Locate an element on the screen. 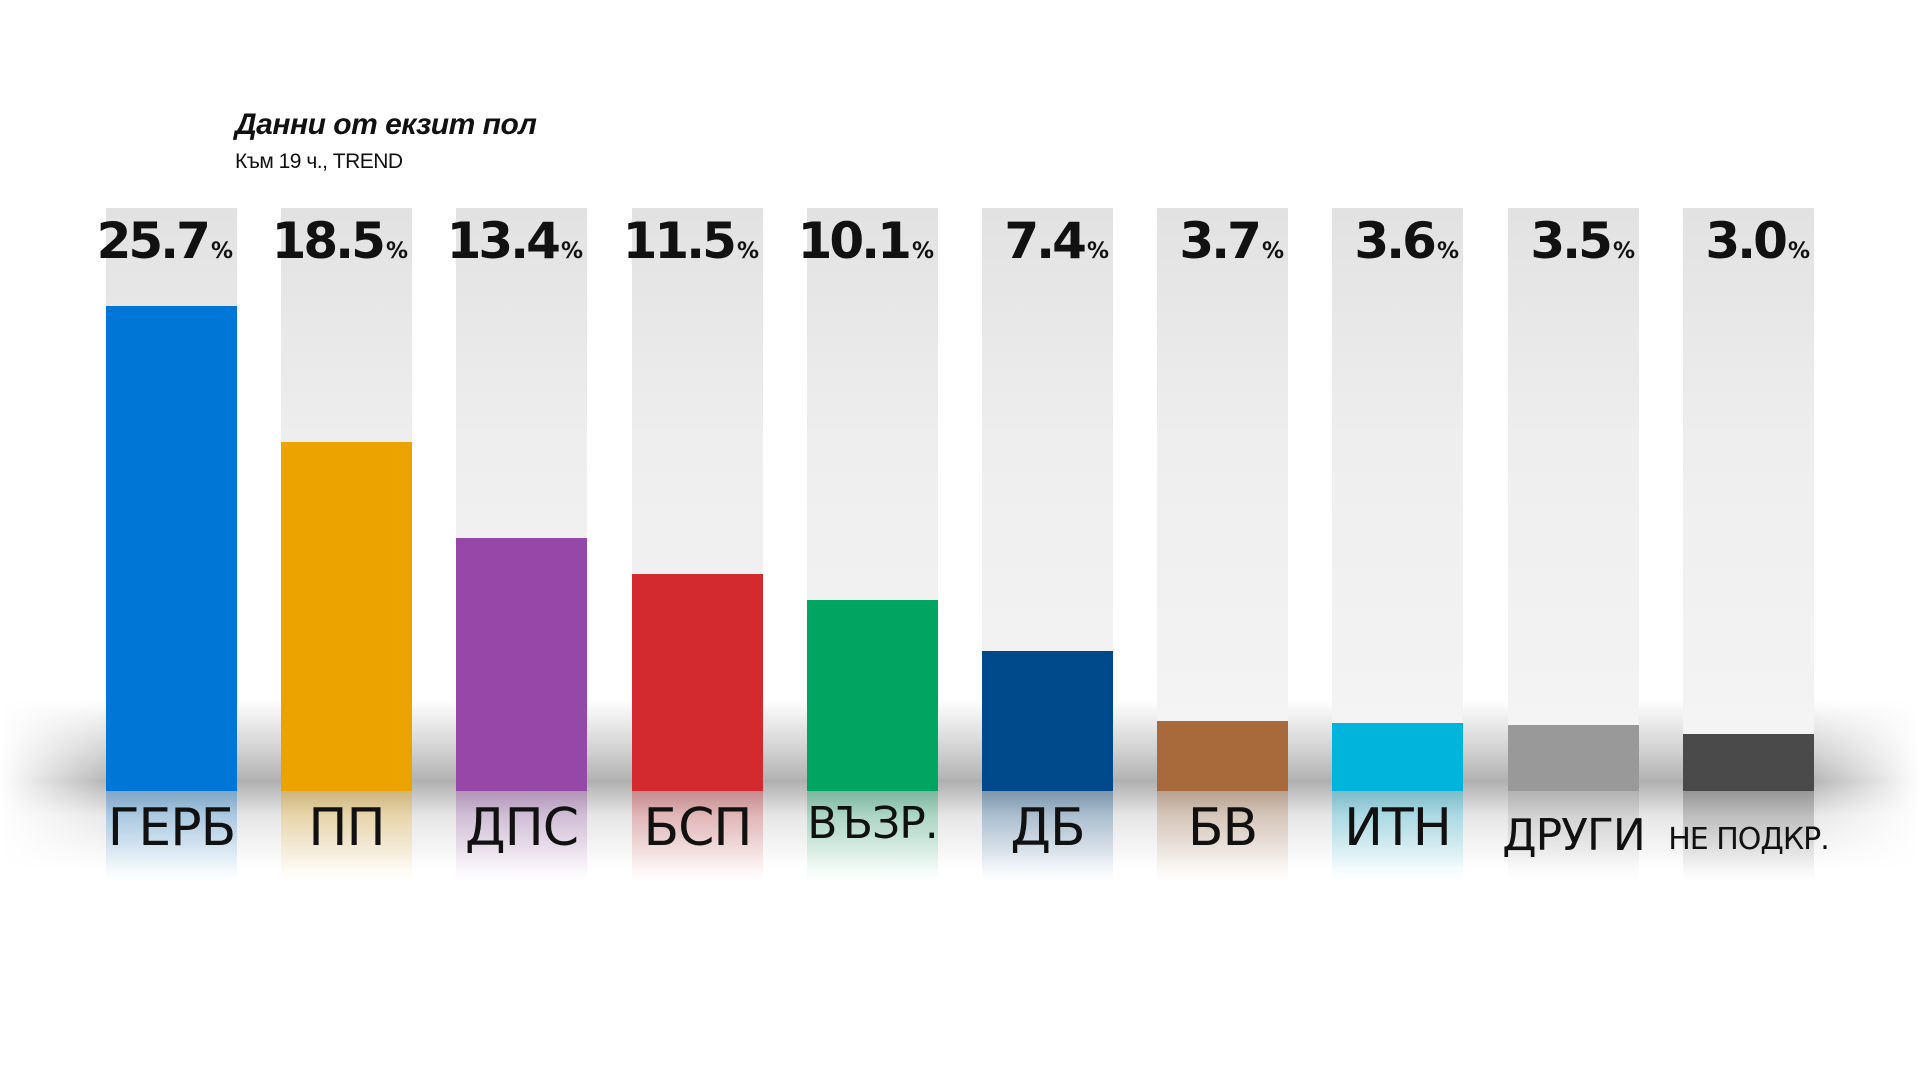 This screenshot has width=1920, height=1080. data-label: 3.7% is located at coordinates (1231, 241).